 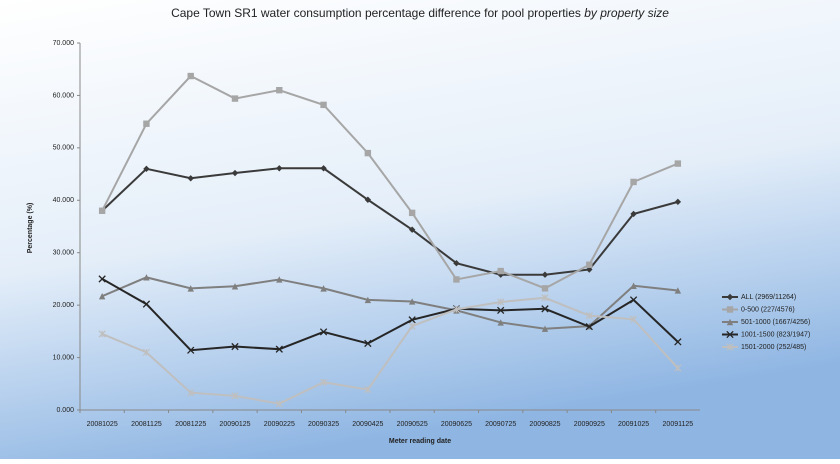 What do you see at coordinates (64, 305) in the screenshot?
I see `y-tick-label: 20.000` at bounding box center [64, 305].